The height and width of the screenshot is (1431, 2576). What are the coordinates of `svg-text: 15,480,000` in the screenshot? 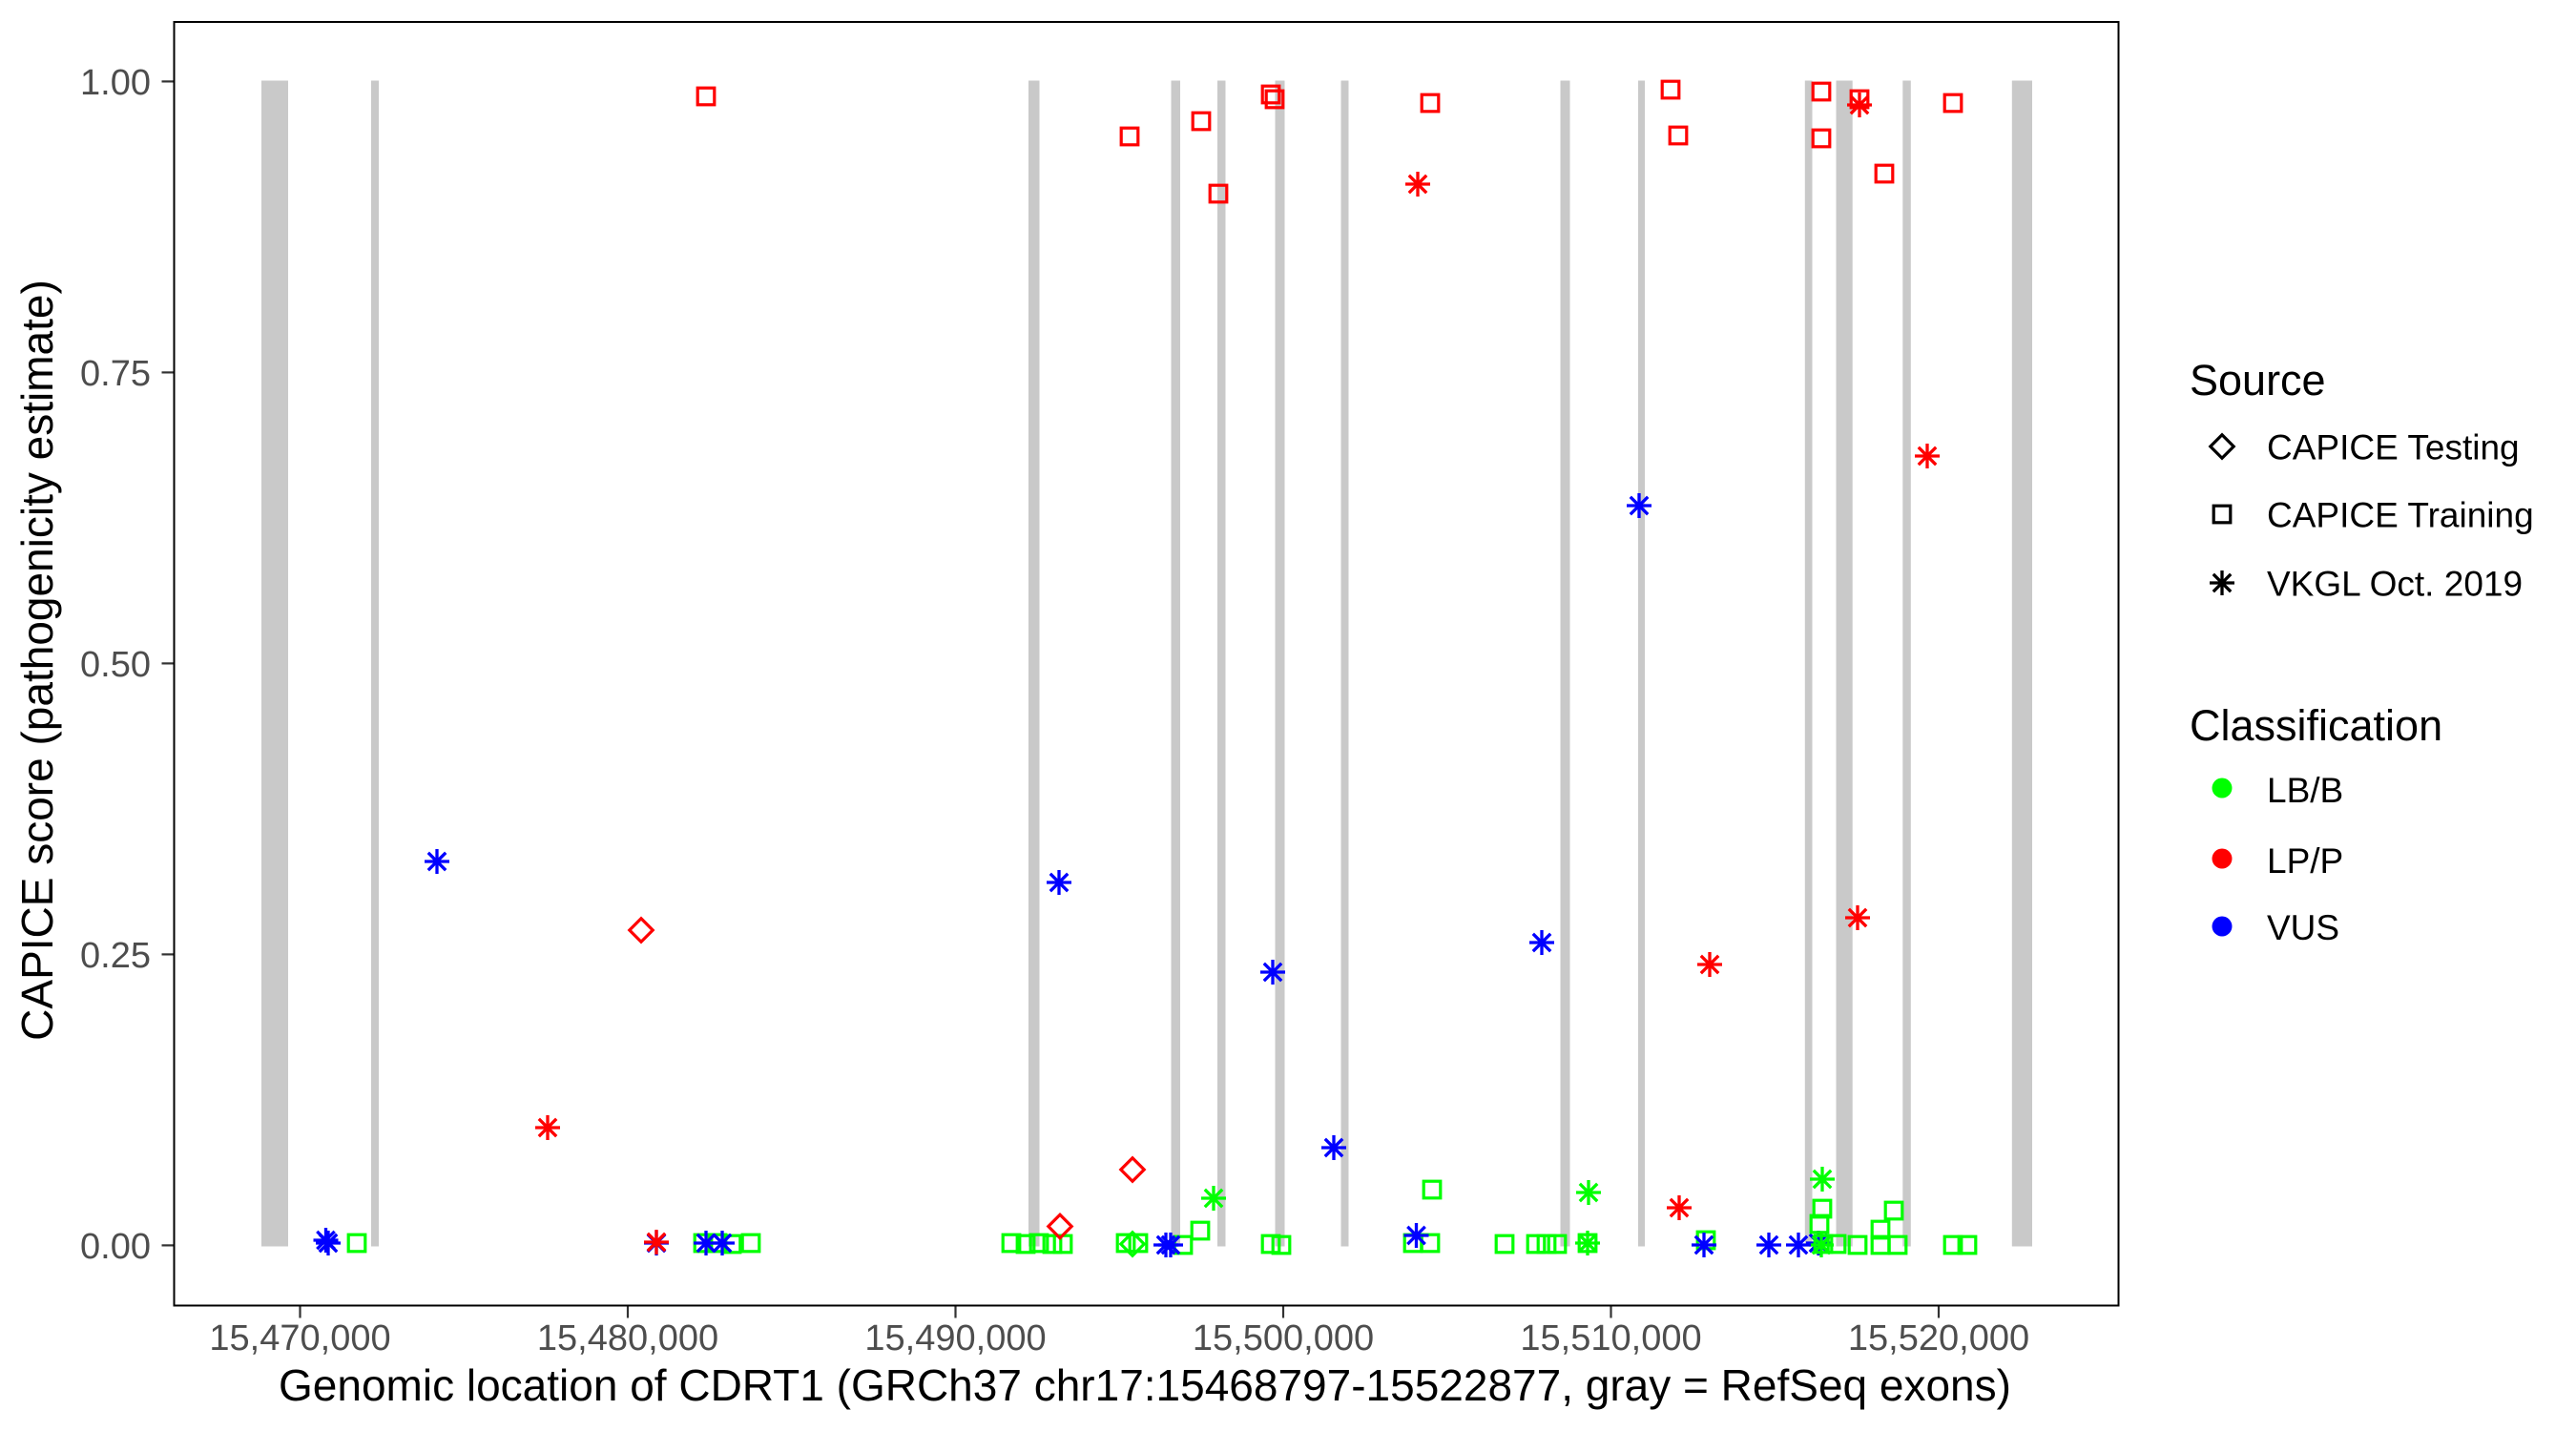 It's located at (627, 1338).